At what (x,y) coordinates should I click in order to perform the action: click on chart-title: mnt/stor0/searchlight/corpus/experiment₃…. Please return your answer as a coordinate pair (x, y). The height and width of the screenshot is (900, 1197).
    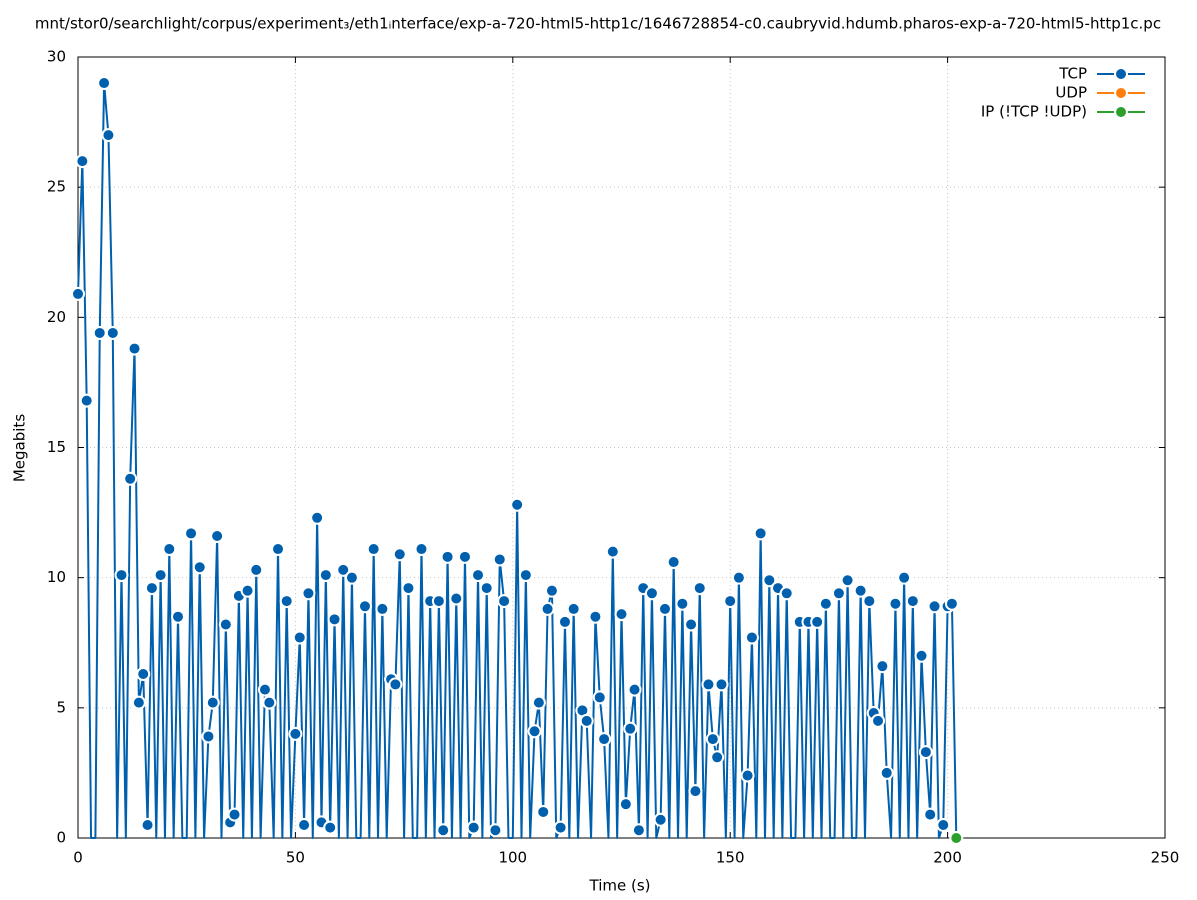
    Looking at the image, I should click on (598, 24).